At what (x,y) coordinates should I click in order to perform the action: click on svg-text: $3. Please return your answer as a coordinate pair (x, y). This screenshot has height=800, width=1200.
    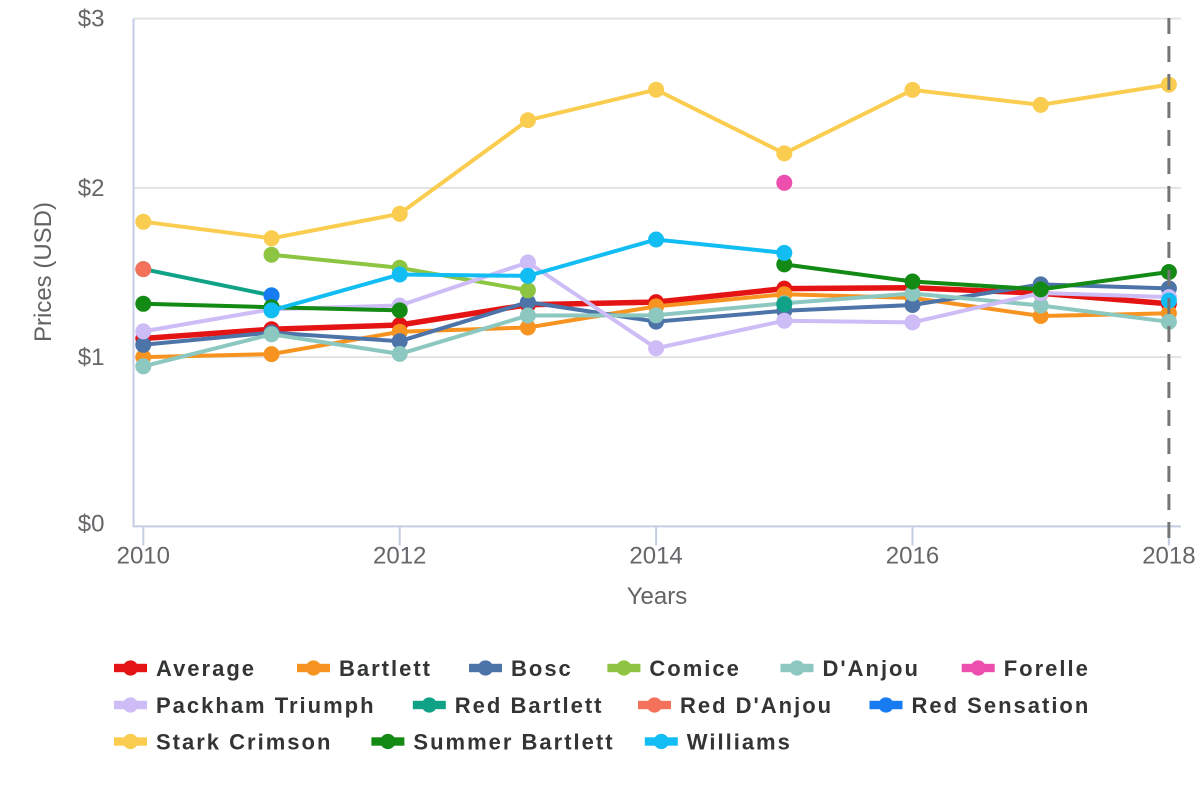
    Looking at the image, I should click on (91, 19).